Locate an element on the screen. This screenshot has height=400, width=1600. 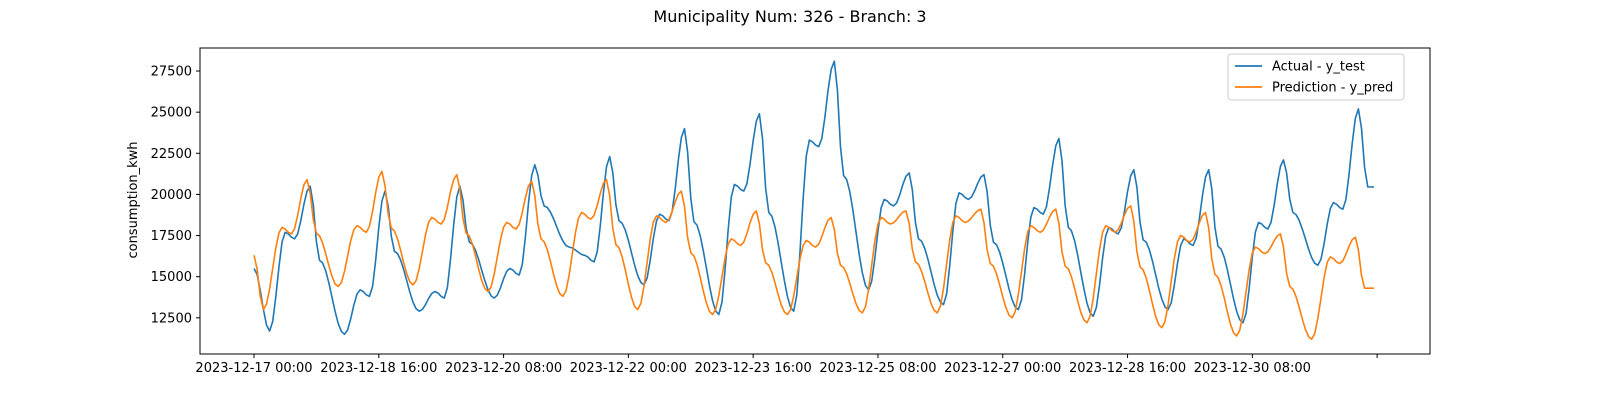
legend: Actual - y_test Prediction - y_pred is located at coordinates (1316, 77).